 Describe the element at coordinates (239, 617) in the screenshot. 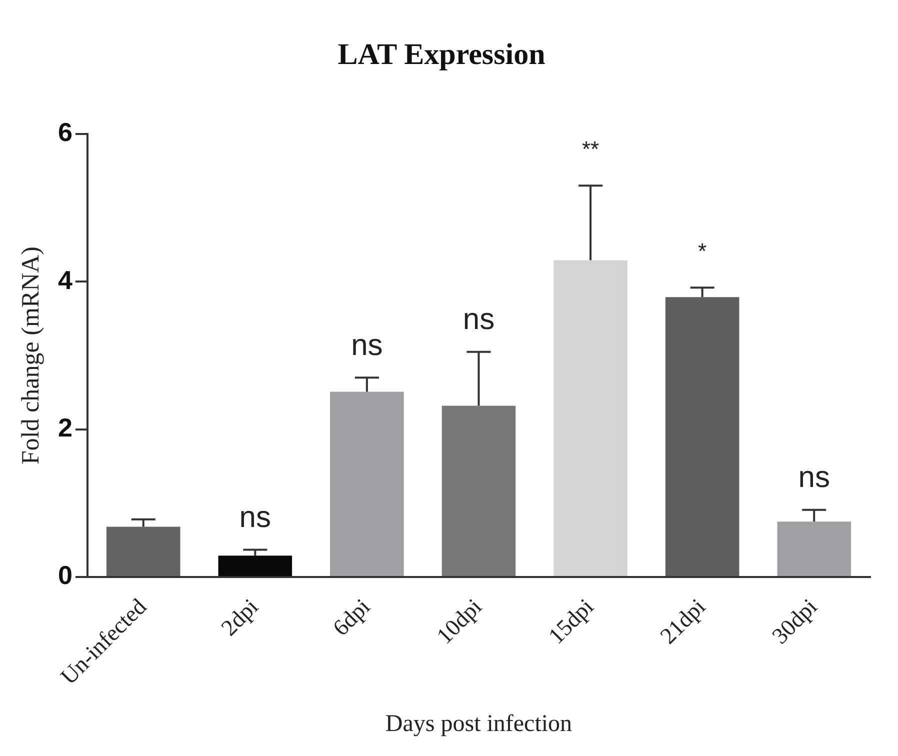

I see `x-tick-label: 2dpi` at that location.